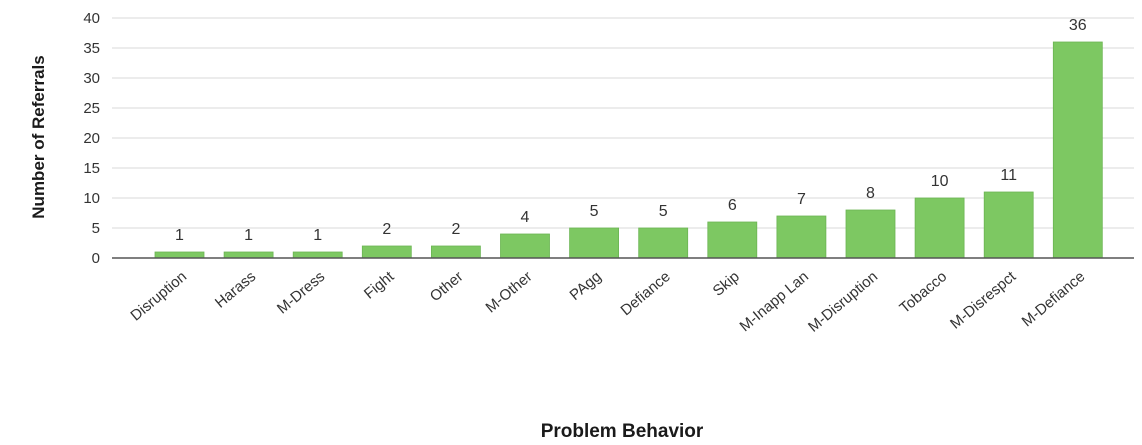 Image resolution: width=1142 pixels, height=445 pixels. I want to click on y-tick-label: 5, so click(96, 228).